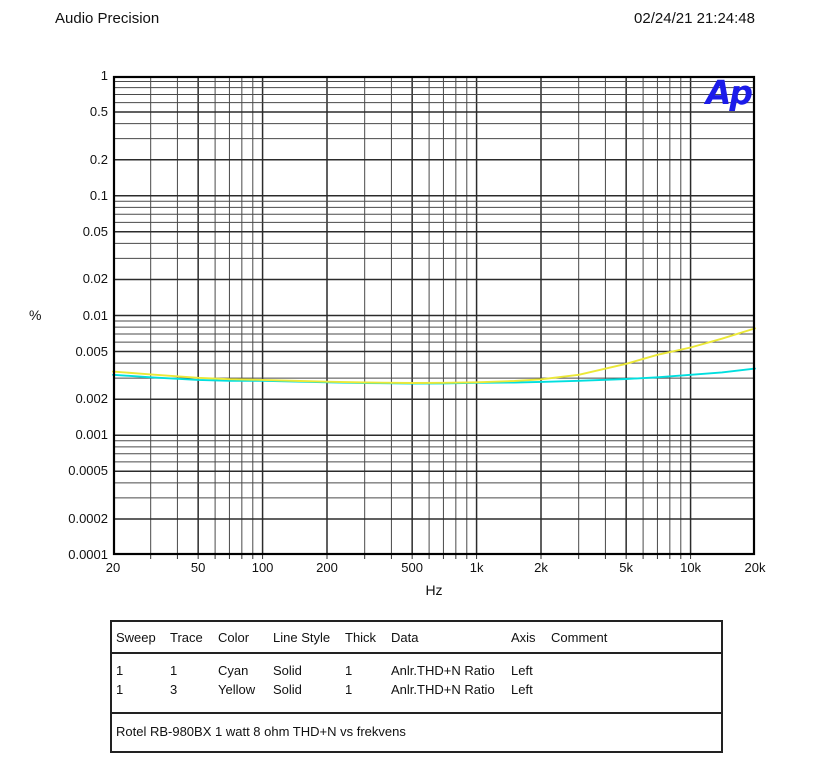 This screenshot has width=813, height=769. What do you see at coordinates (234, 637) in the screenshot?
I see `legend-column-header: Color` at bounding box center [234, 637].